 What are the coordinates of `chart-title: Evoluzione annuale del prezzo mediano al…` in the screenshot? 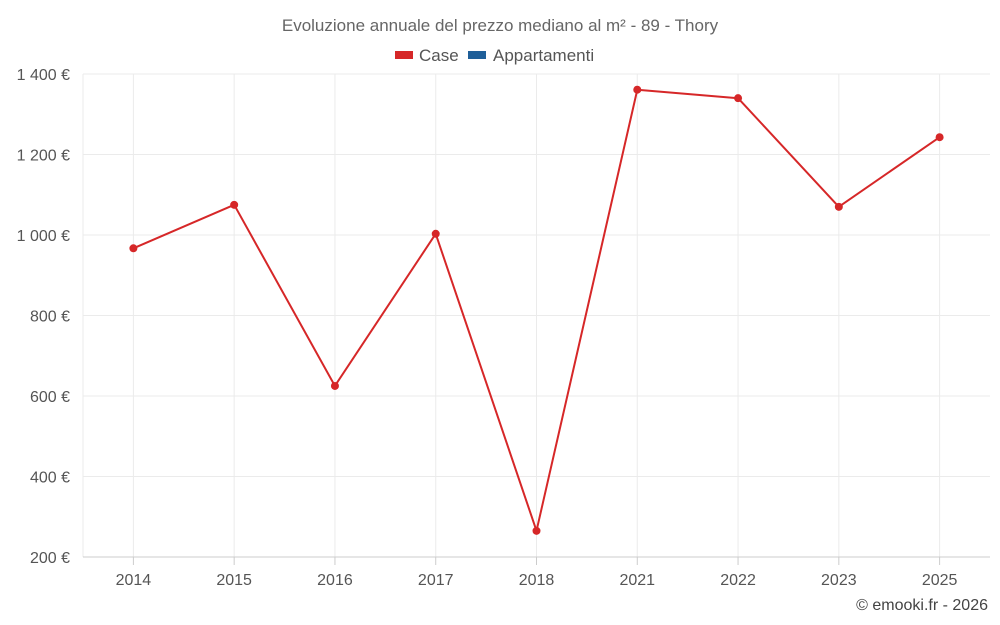 It's located at (500, 25).